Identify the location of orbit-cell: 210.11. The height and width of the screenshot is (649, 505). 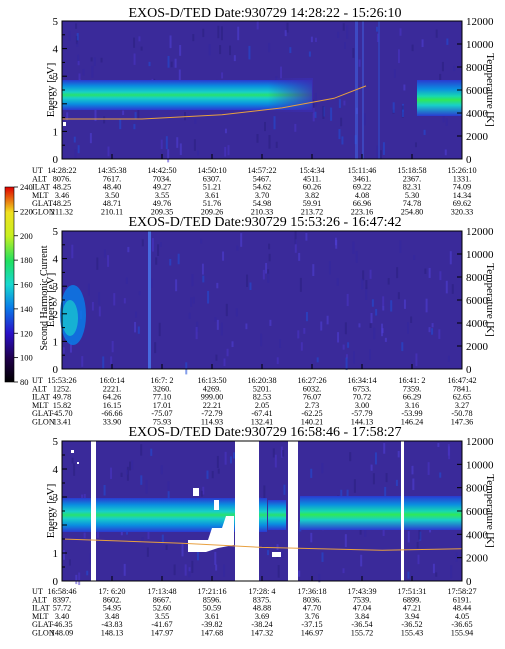
(112, 212).